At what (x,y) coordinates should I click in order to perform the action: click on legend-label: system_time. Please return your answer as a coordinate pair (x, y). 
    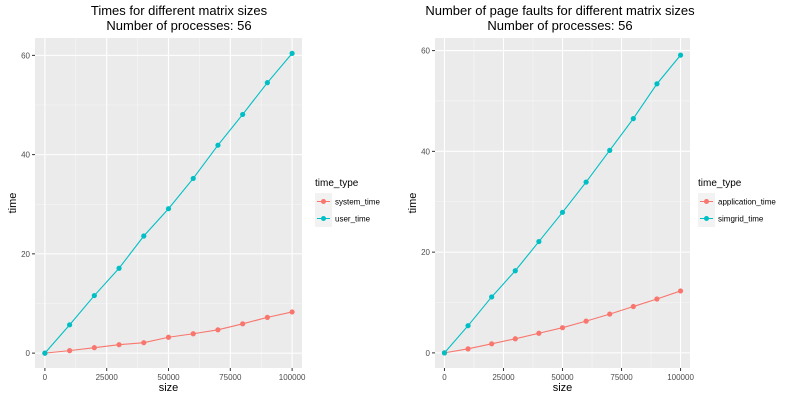
    Looking at the image, I should click on (357, 202).